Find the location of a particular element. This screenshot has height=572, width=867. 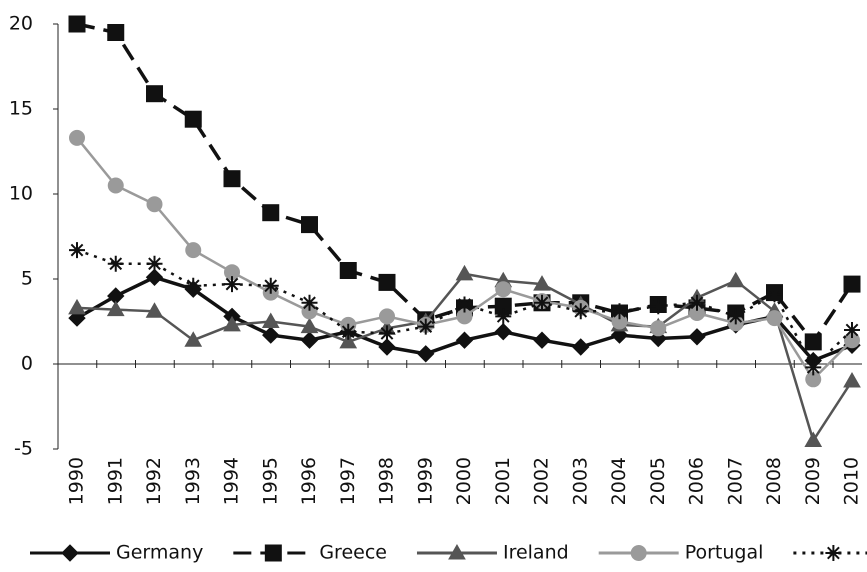

x-tick-label: 2003 is located at coordinates (580, 481).